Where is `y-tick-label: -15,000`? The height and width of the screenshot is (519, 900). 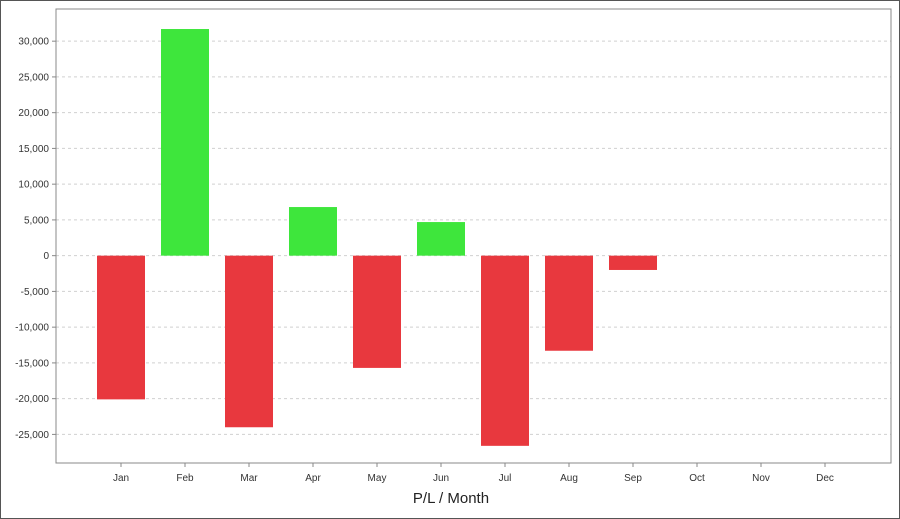 y-tick-label: -15,000 is located at coordinates (32, 363).